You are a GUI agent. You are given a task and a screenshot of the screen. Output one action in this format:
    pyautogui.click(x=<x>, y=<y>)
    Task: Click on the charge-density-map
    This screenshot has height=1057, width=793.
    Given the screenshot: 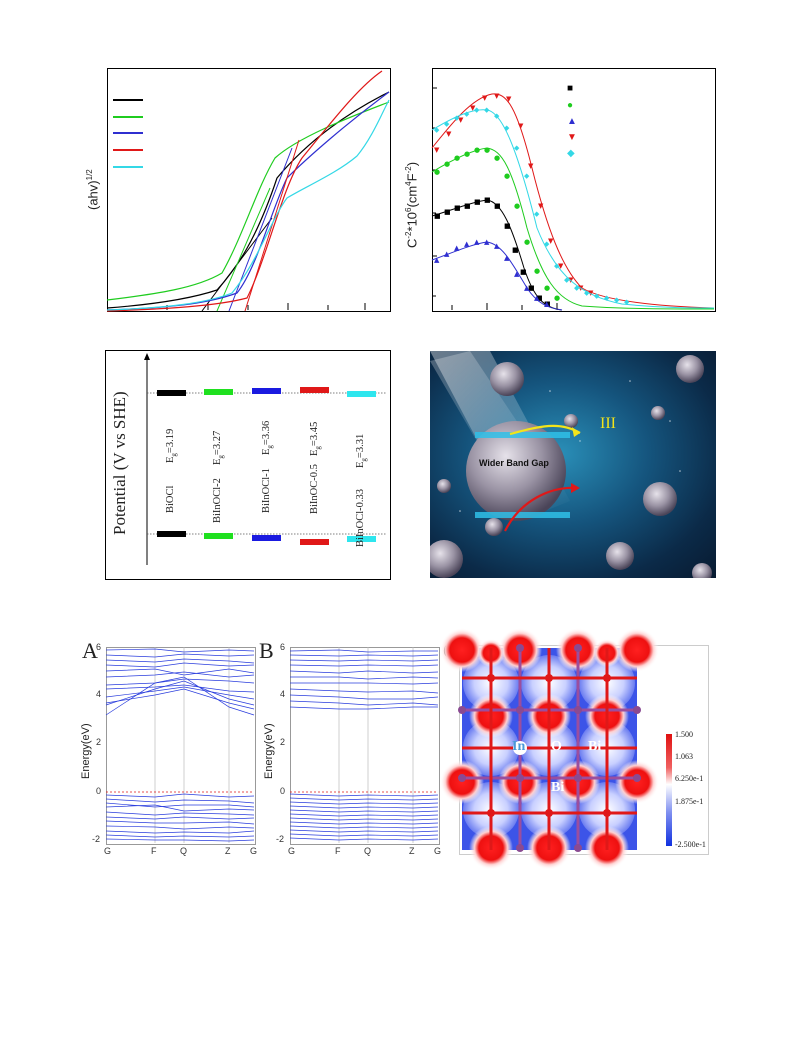 What is the action you would take?
    pyautogui.click(x=549, y=749)
    